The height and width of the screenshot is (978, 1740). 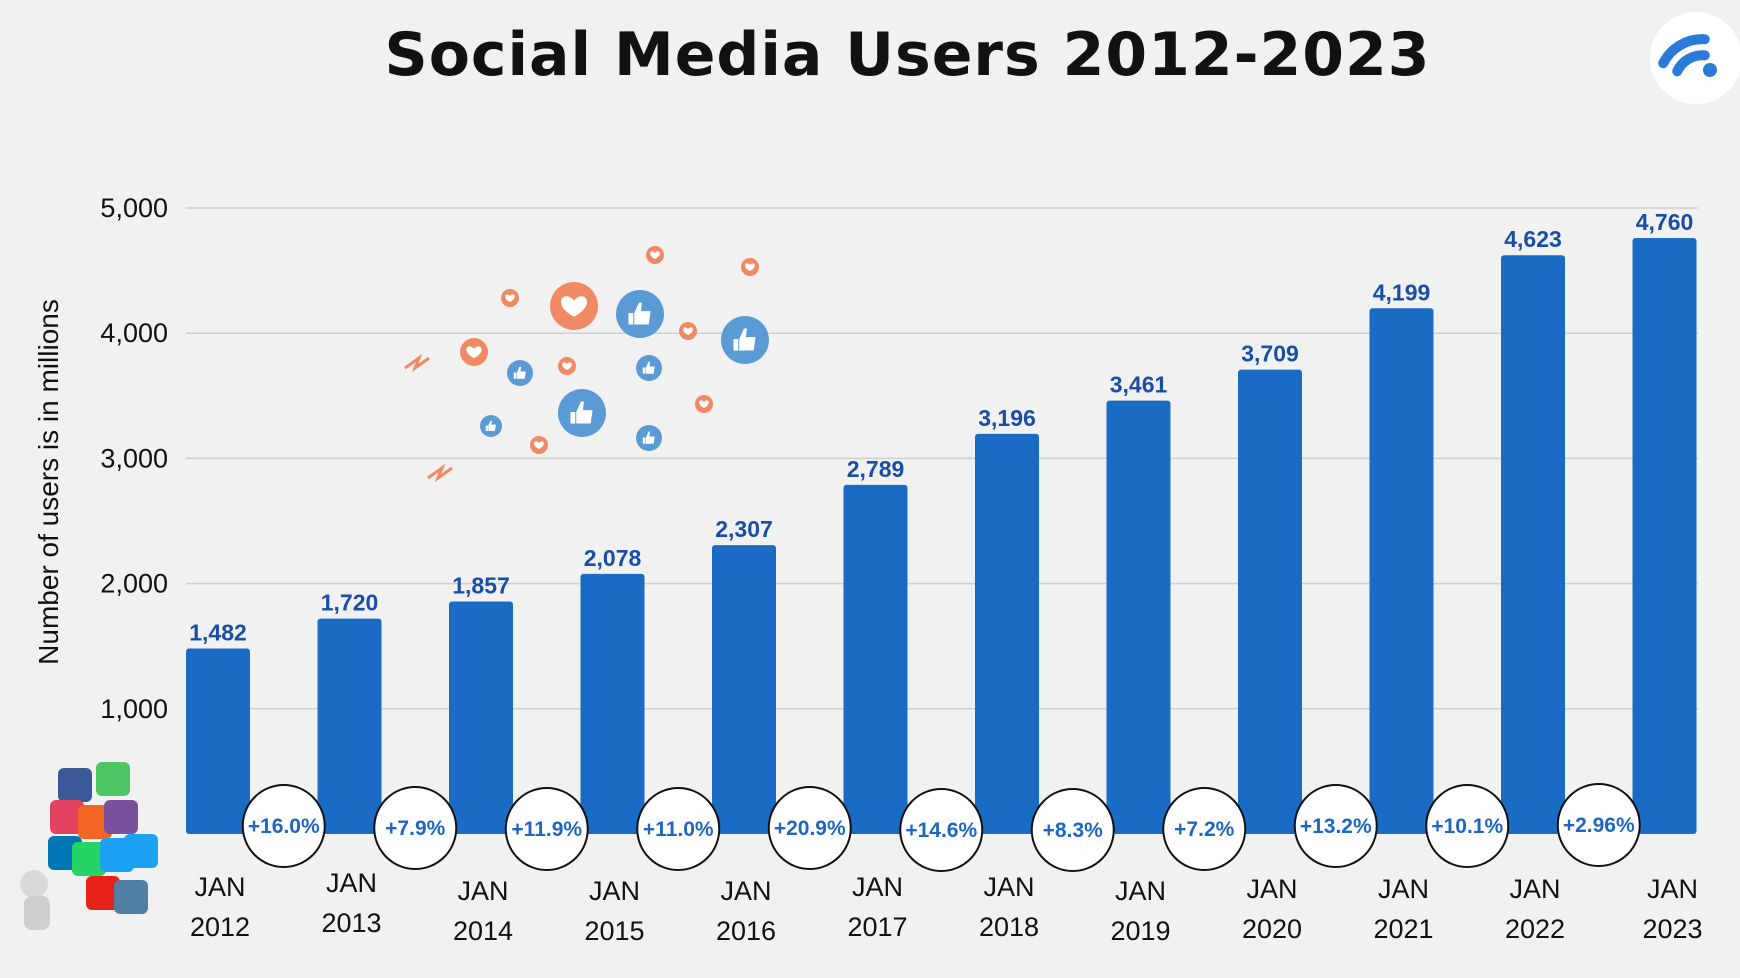 I want to click on x-tick-label: 2013, so click(x=351, y=923).